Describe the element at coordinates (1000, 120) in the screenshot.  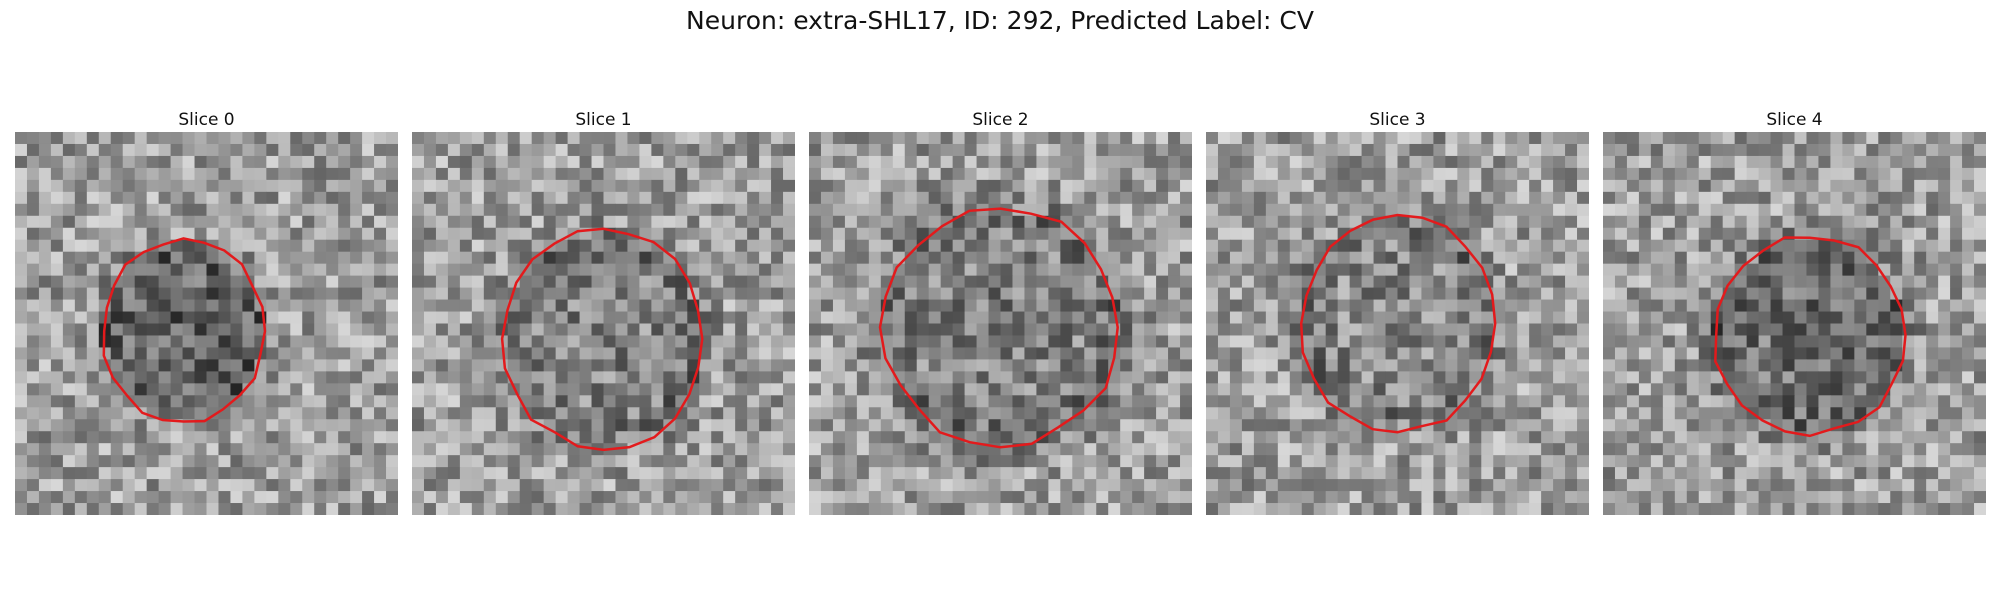
I see `slice-title: Slice 2` at that location.